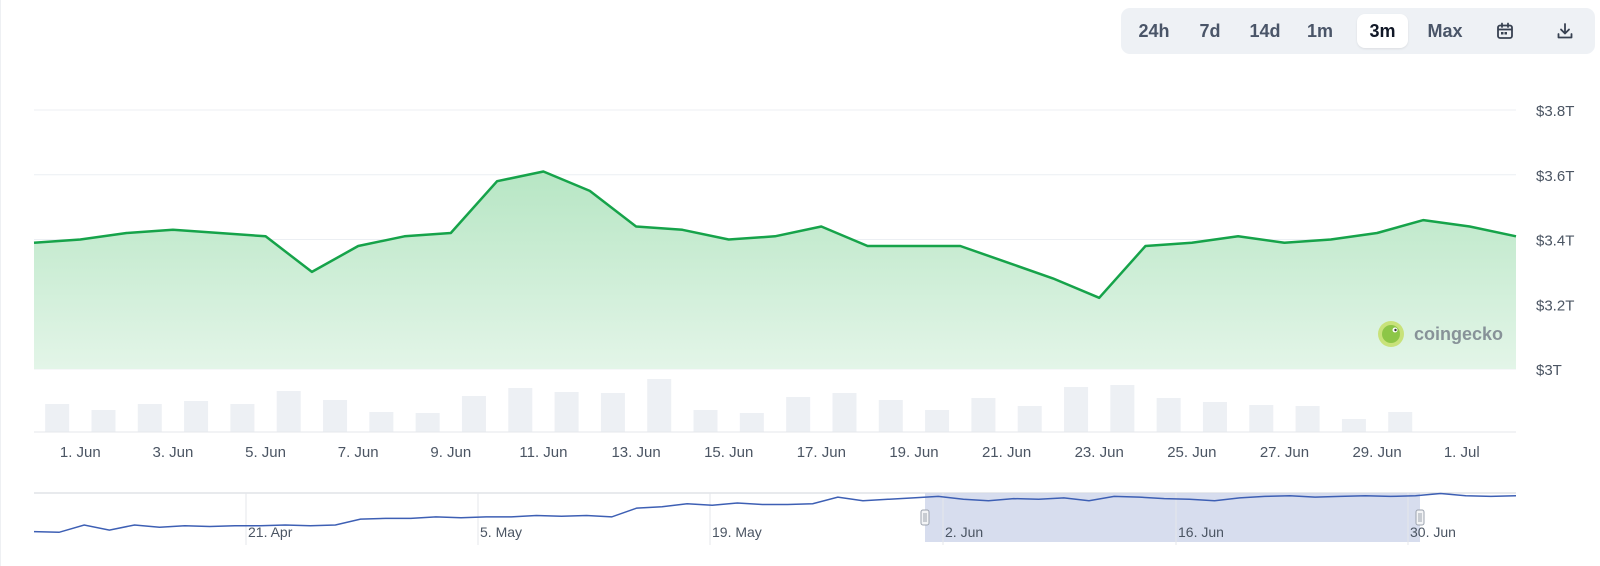 This screenshot has height=566, width=1600. I want to click on x-tick-label: 21. Jun, so click(1006, 452).